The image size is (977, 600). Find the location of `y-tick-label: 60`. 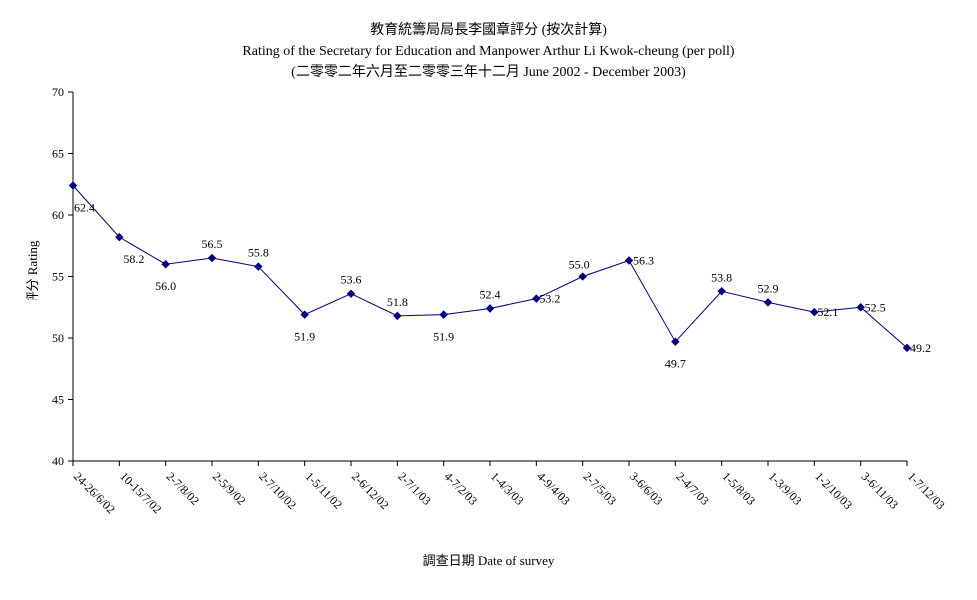

y-tick-label: 60 is located at coordinates (58, 215).